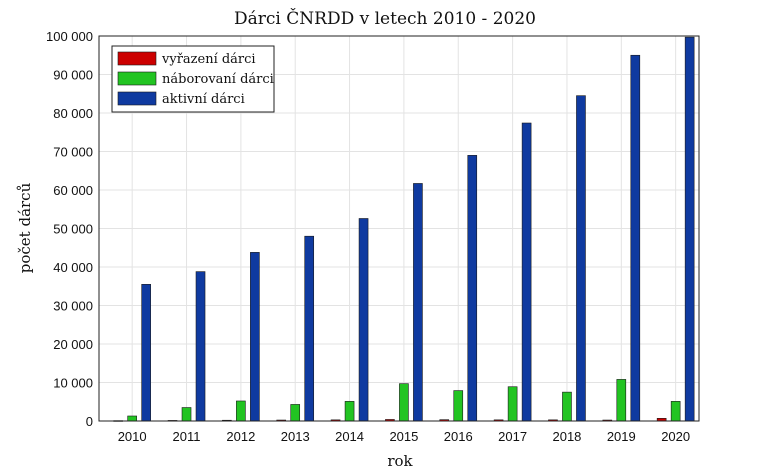 This screenshot has height=474, width=770. What do you see at coordinates (349, 436) in the screenshot?
I see `x-tick-label: 2014` at bounding box center [349, 436].